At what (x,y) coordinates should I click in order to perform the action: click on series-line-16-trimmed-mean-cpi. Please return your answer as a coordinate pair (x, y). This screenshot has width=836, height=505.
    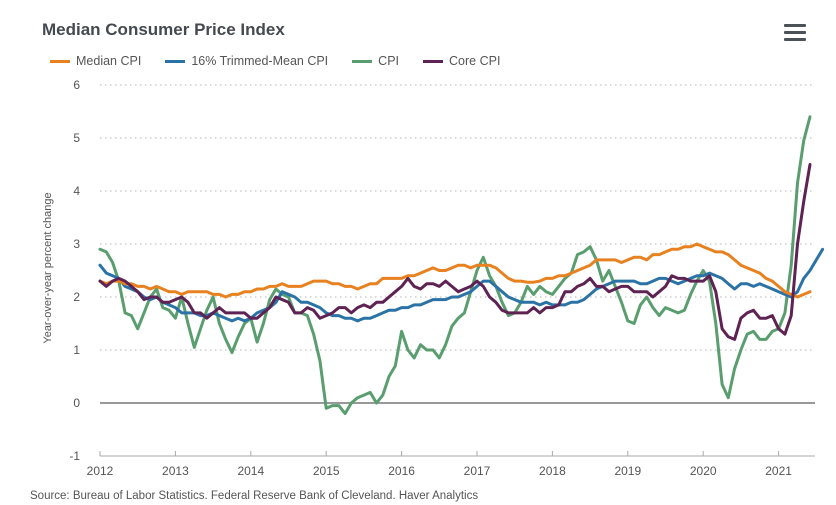
    Looking at the image, I should click on (461, 285).